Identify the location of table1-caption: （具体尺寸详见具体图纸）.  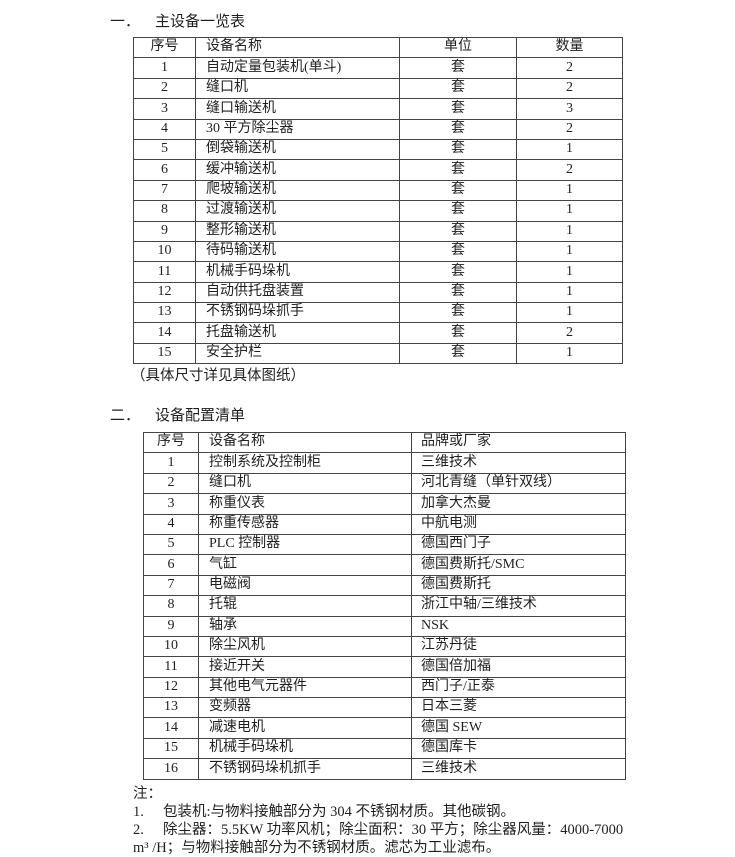
(218, 376).